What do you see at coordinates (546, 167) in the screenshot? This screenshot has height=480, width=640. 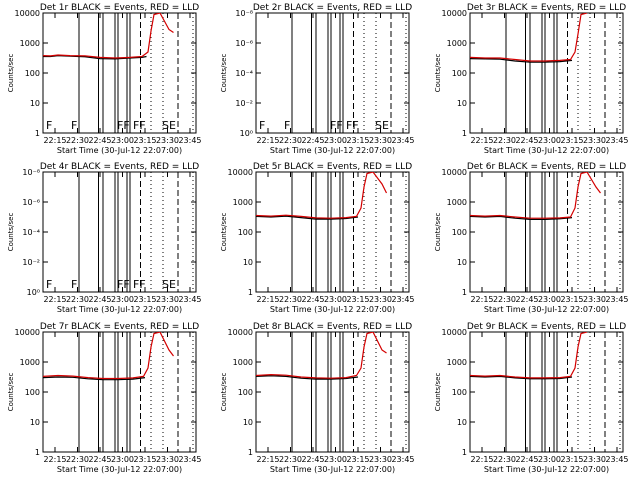 I see `panel-title: Det 6r BLACK = Events, RED = LLD` at bounding box center [546, 167].